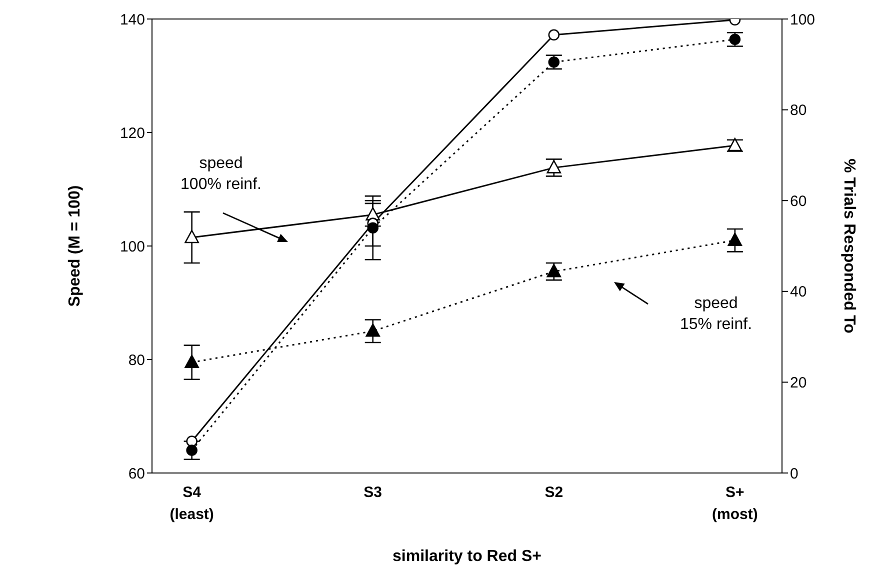 This screenshot has width=870, height=578. Describe the element at coordinates (373, 492) in the screenshot. I see `x-tick-label: S3` at that location.